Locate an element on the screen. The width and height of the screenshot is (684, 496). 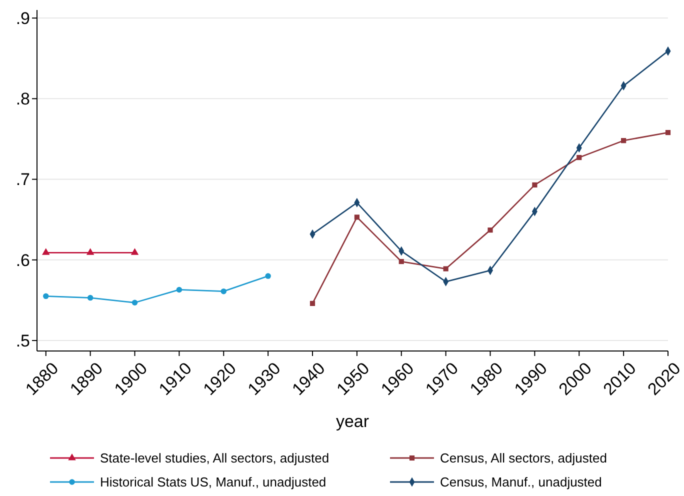
legend-label: State-level studies, All sectors, adjusted is located at coordinates (215, 458).